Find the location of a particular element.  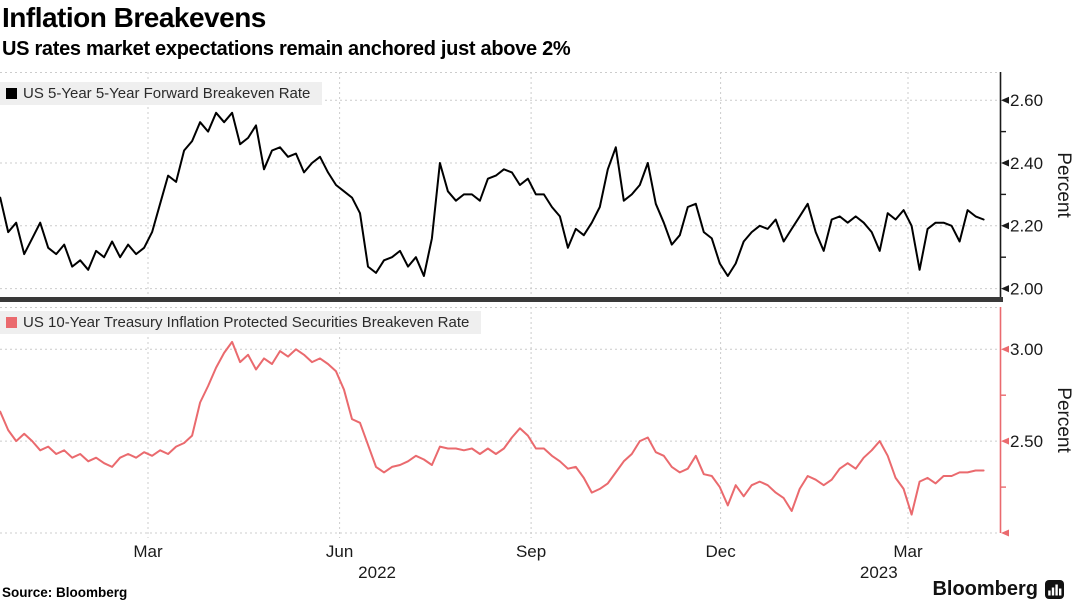

svg-text: 2.50 is located at coordinates (1026, 441).